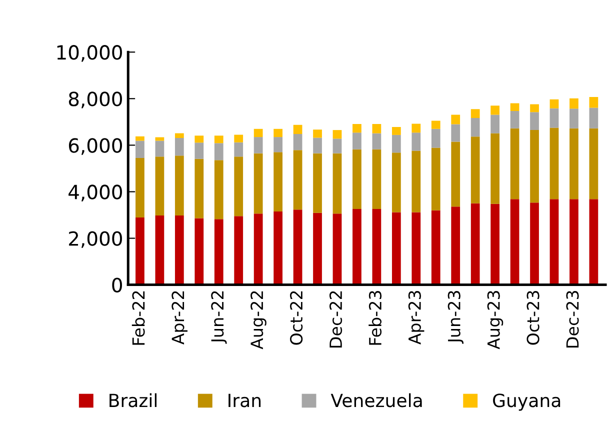 This screenshot has width=616, height=427. What do you see at coordinates (376, 400) in the screenshot?
I see `legend-label: Venezuela` at bounding box center [376, 400].